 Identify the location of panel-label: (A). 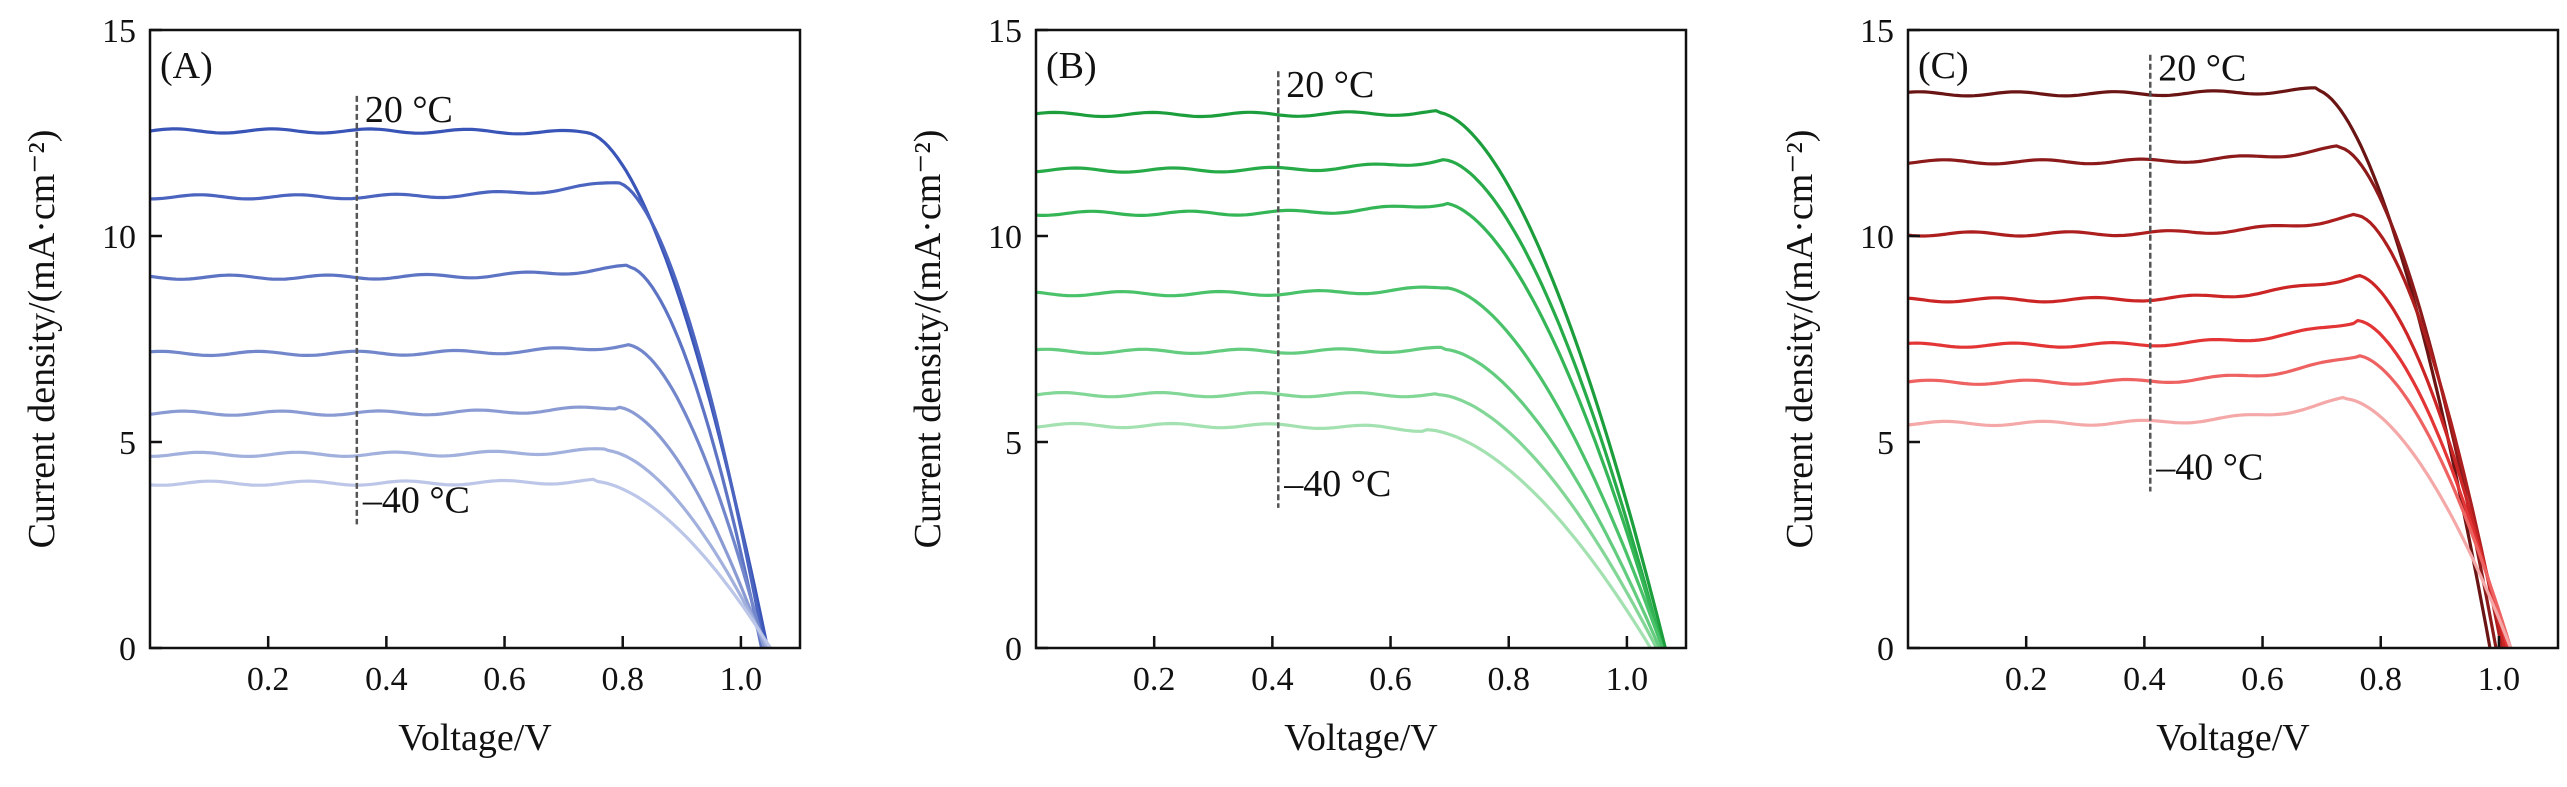
(186, 66).